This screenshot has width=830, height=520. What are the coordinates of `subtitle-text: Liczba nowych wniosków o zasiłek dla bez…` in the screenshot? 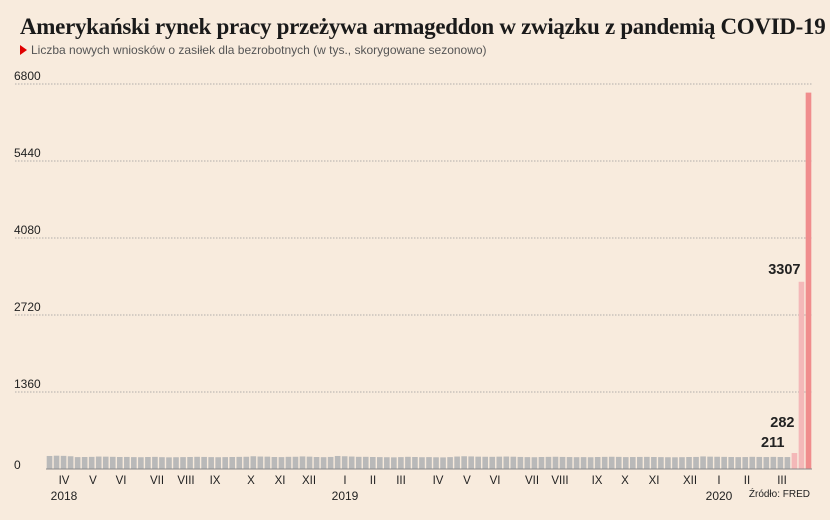 It's located at (259, 50).